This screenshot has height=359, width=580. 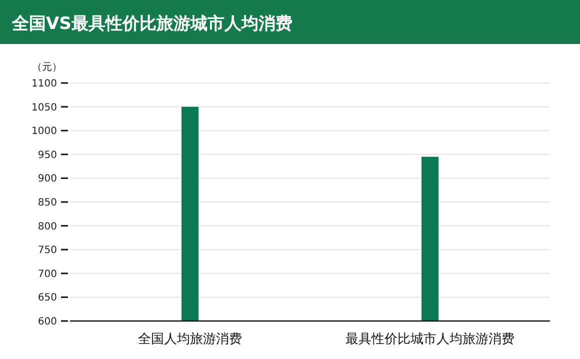 I want to click on y-tick-label: 1100, so click(x=44, y=84).